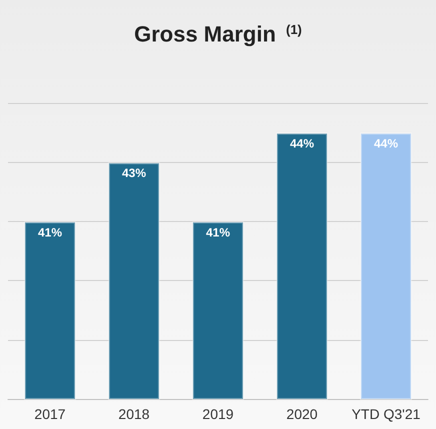  I want to click on x-tick-label: 2018, so click(134, 414).